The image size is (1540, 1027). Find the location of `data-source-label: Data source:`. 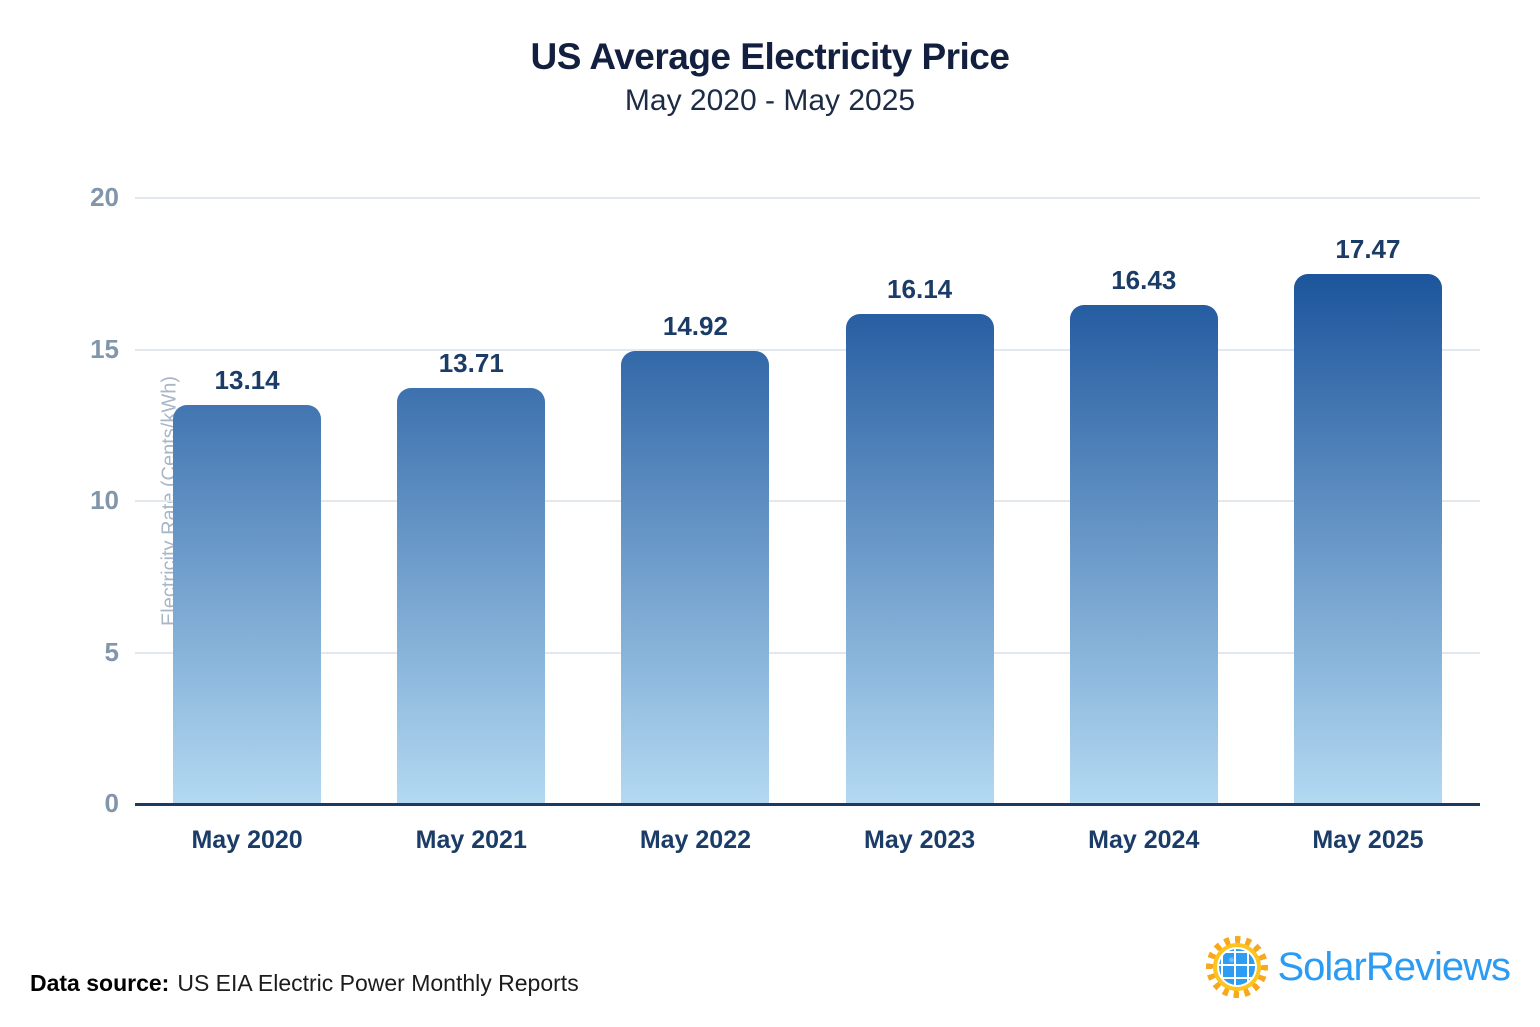

data-source-label: Data source: is located at coordinates (100, 983).